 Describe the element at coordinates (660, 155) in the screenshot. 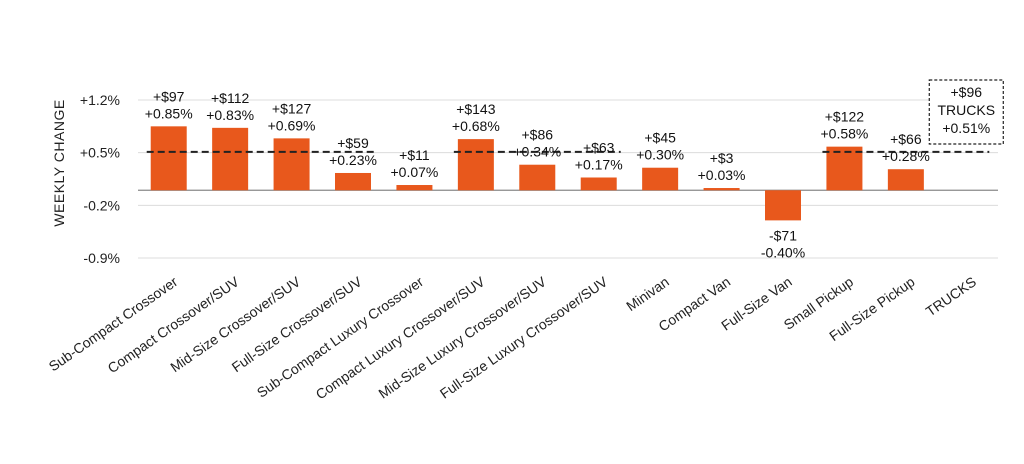

I see `data-label-percent: +0.30%` at that location.